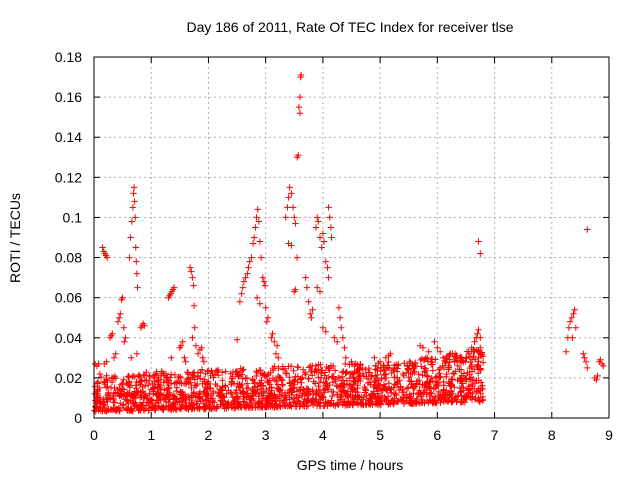 The image size is (640, 480). I want to click on x-tick-label: 6, so click(437, 435).